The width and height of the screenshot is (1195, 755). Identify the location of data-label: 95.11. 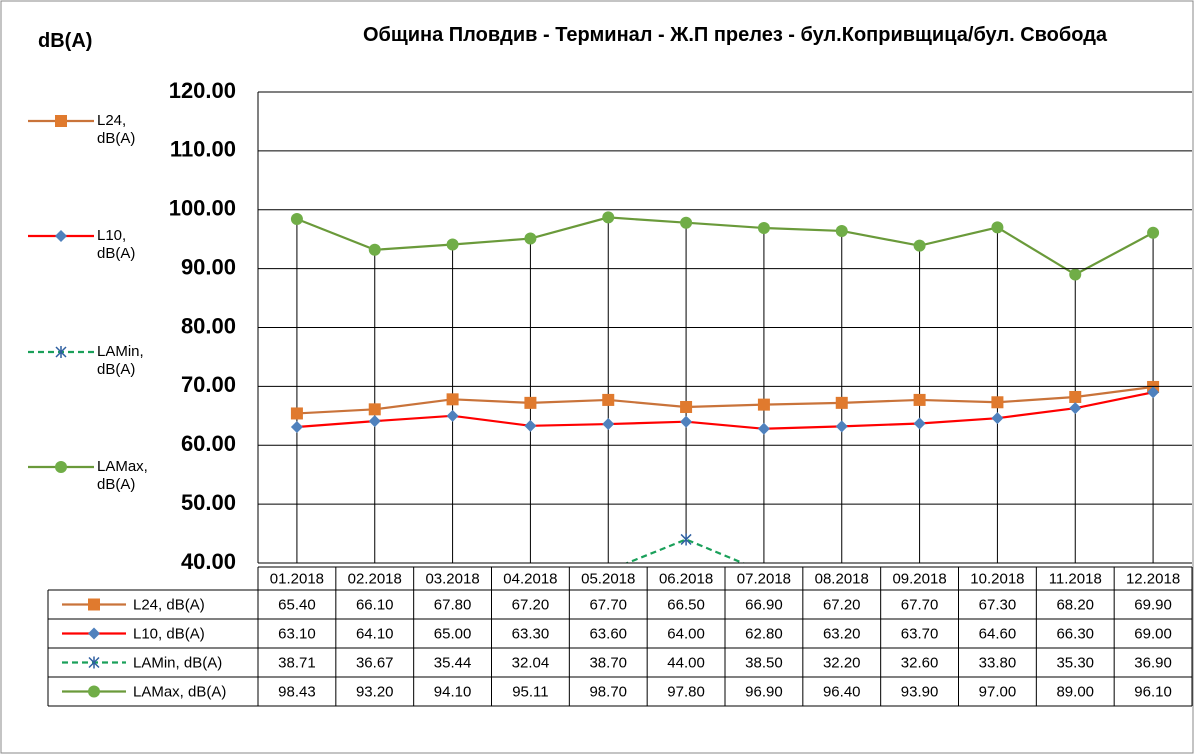
(530, 691).